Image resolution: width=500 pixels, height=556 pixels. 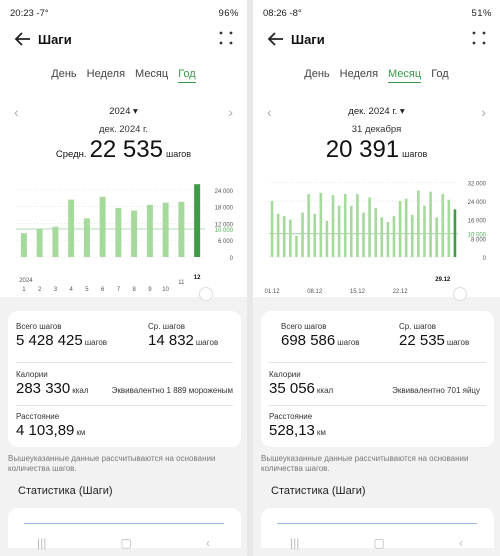 What do you see at coordinates (103, 290) in the screenshot?
I see `x-tick-label: 6` at bounding box center [103, 290].